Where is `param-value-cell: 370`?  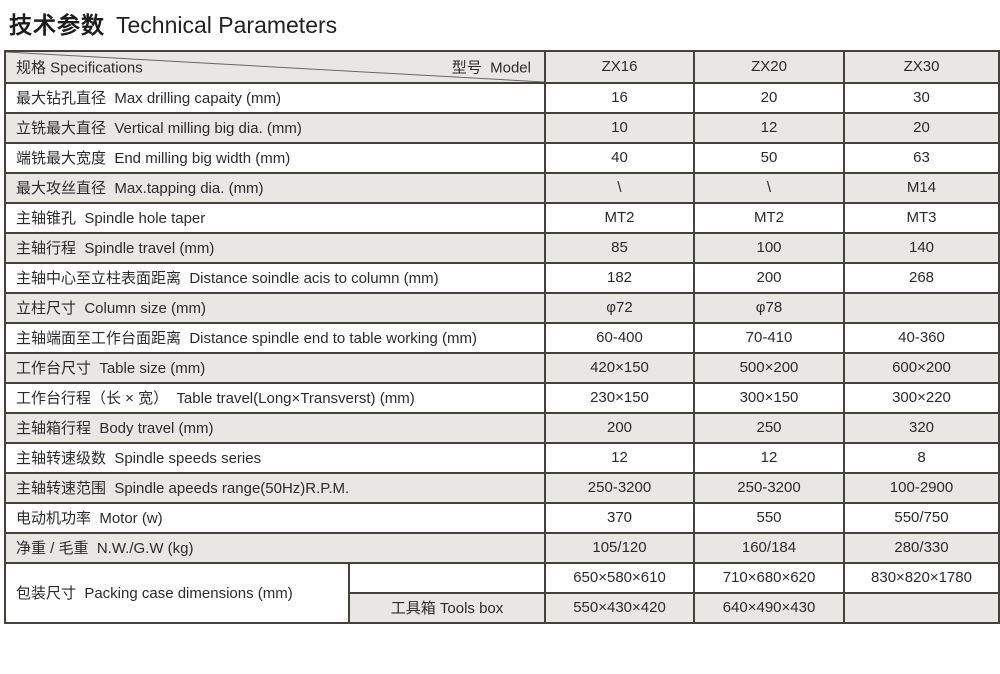
param-value-cell: 370 is located at coordinates (619, 517).